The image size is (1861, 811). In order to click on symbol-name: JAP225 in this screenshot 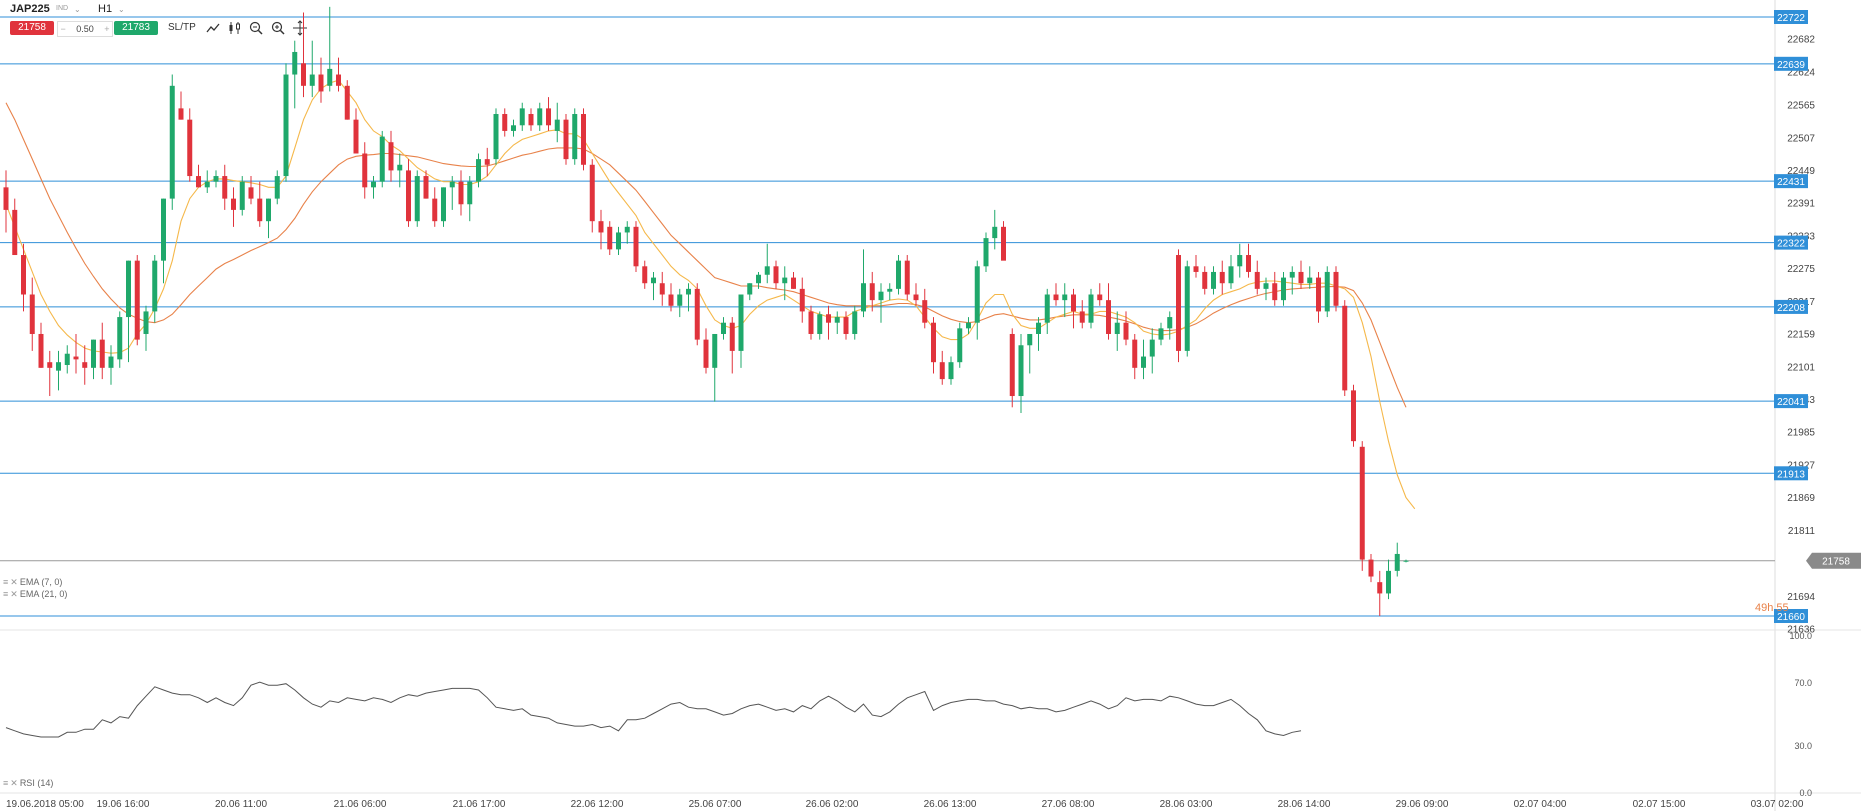, I will do `click(30, 9)`.